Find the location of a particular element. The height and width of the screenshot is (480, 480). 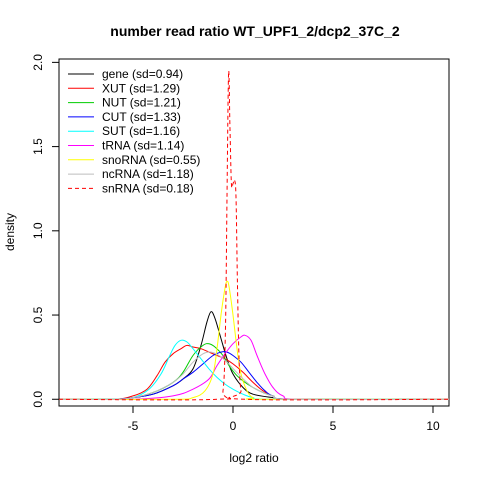

legend-label: snoRNA (sd=0.55) is located at coordinates (151, 160).